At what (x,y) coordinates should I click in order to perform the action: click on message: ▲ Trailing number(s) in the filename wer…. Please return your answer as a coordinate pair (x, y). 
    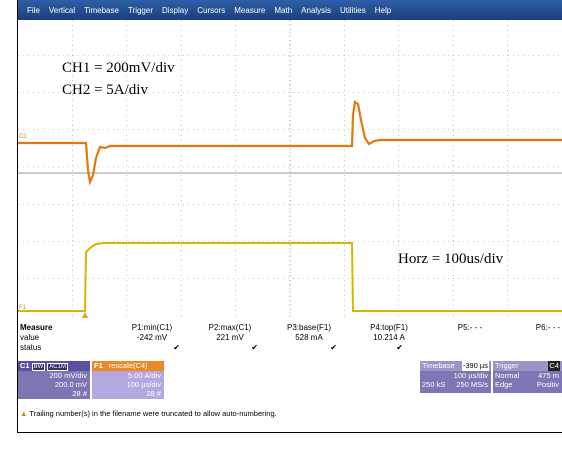
    Looking at the image, I should click on (148, 413).